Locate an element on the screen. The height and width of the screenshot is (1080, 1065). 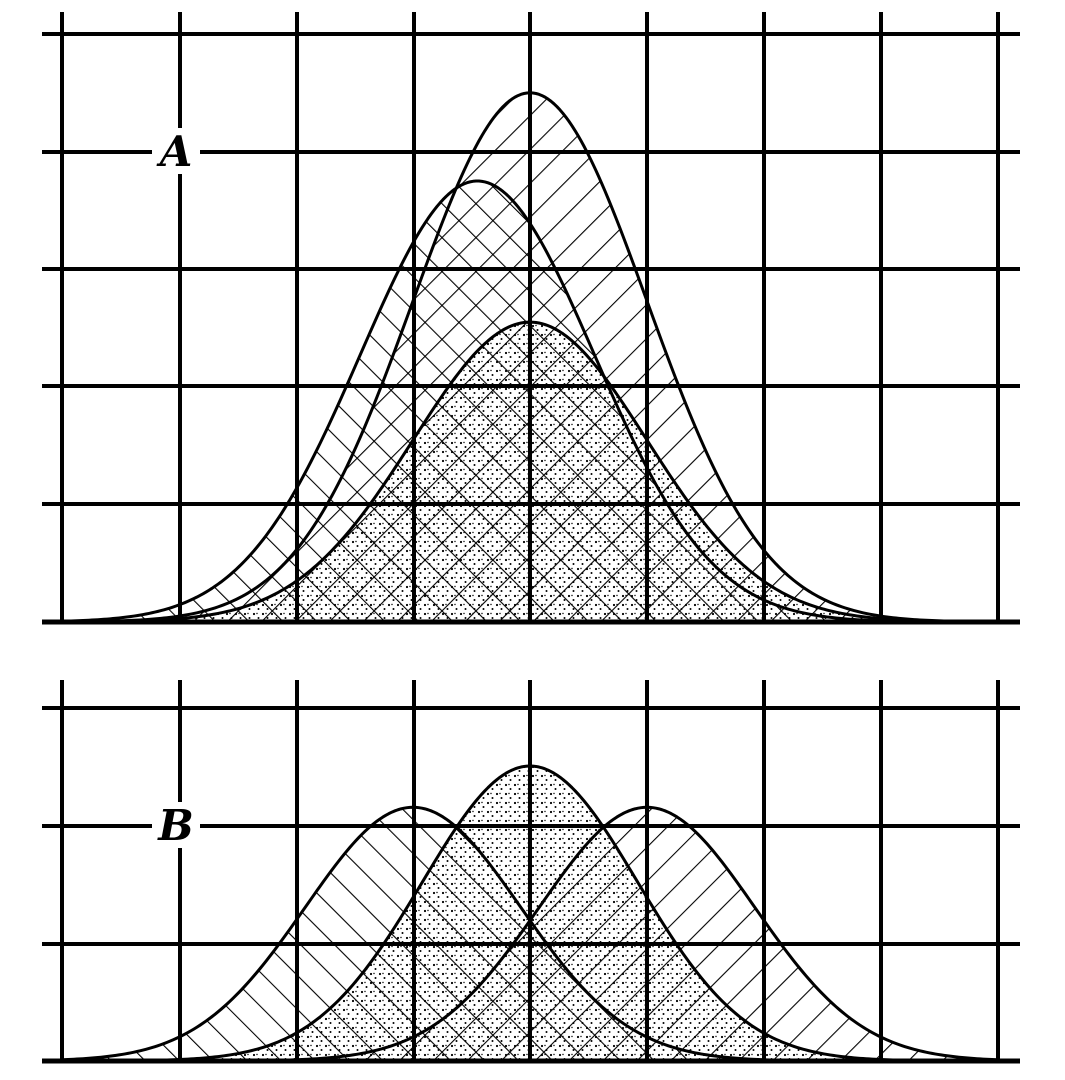
panel-a-label-background is located at coordinates (176, 151).